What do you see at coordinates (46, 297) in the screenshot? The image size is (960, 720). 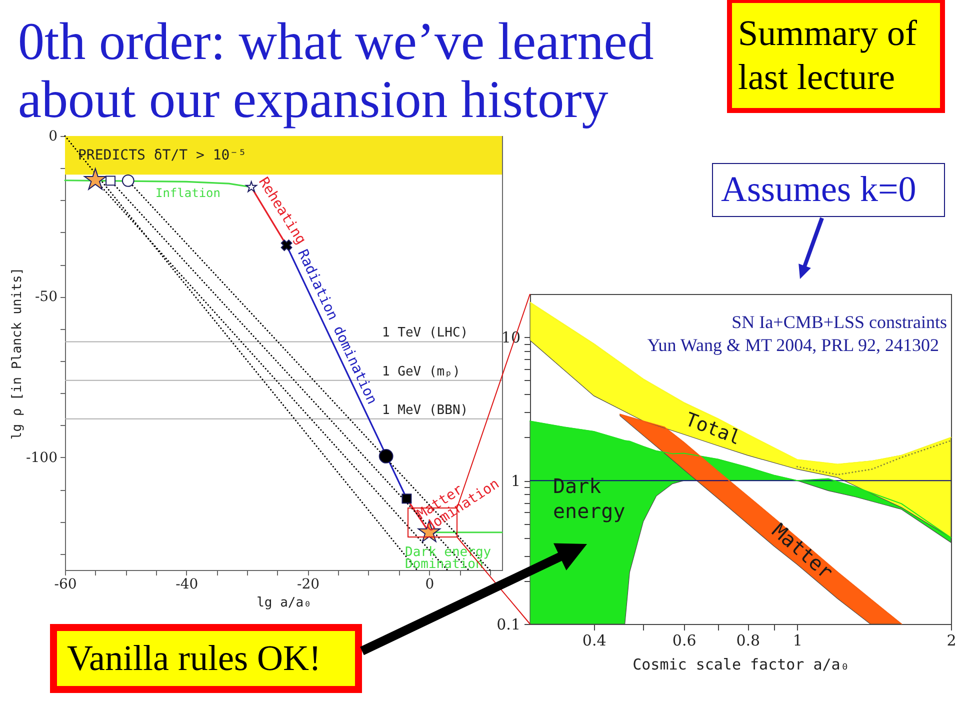 I see `y-tick-label: -50` at bounding box center [46, 297].